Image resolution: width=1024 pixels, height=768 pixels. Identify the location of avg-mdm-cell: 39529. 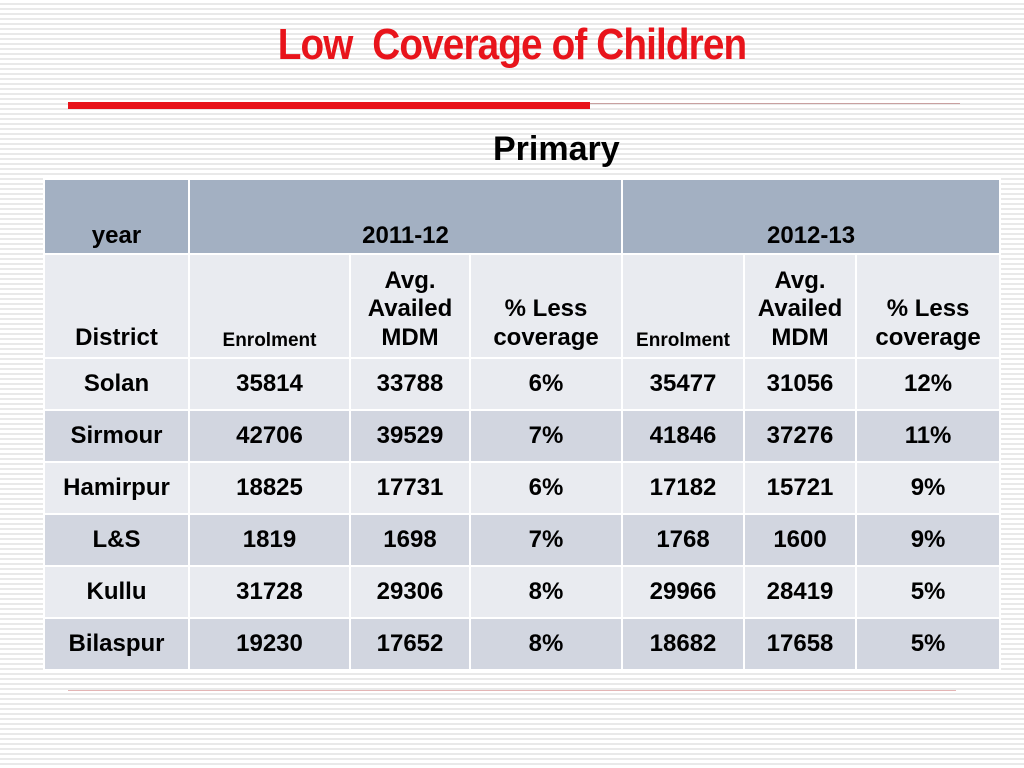
(410, 436).